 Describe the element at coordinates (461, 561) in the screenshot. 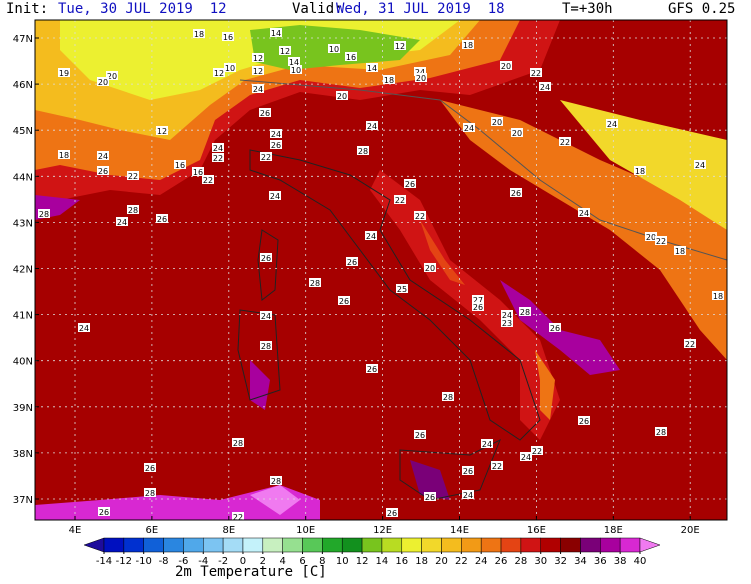

I see `colorbar-label: 22` at that location.